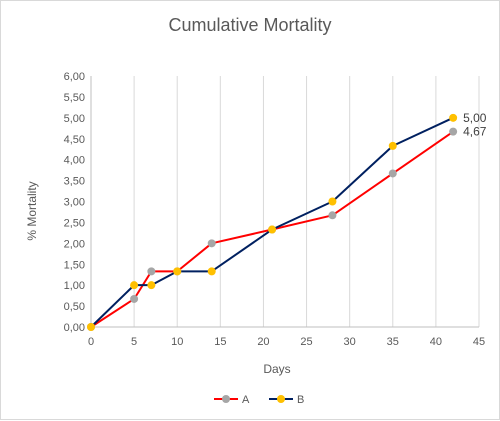  What do you see at coordinates (436, 342) in the screenshot?
I see `x-tick-label: 40` at bounding box center [436, 342].